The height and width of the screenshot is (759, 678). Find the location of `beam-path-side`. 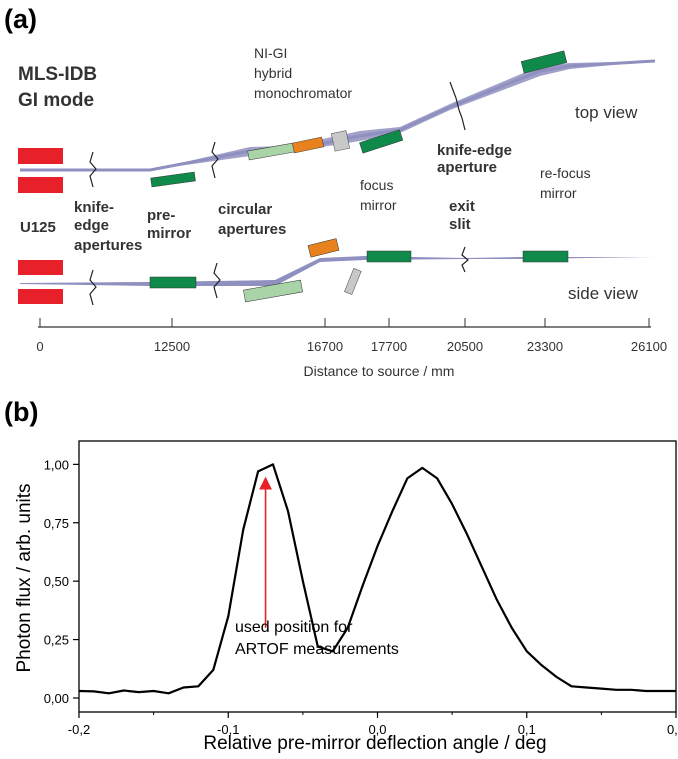

beam-path-side is located at coordinates (337, 271).